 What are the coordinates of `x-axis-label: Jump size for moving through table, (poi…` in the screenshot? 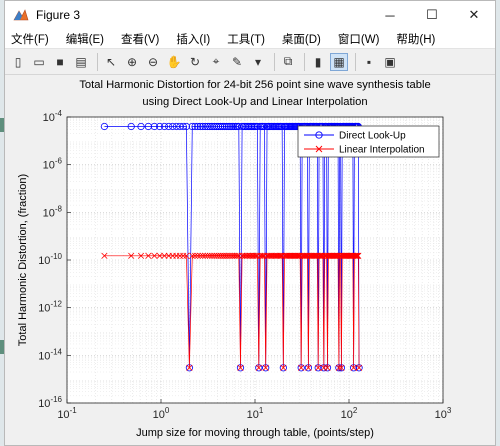 It's located at (255, 433).